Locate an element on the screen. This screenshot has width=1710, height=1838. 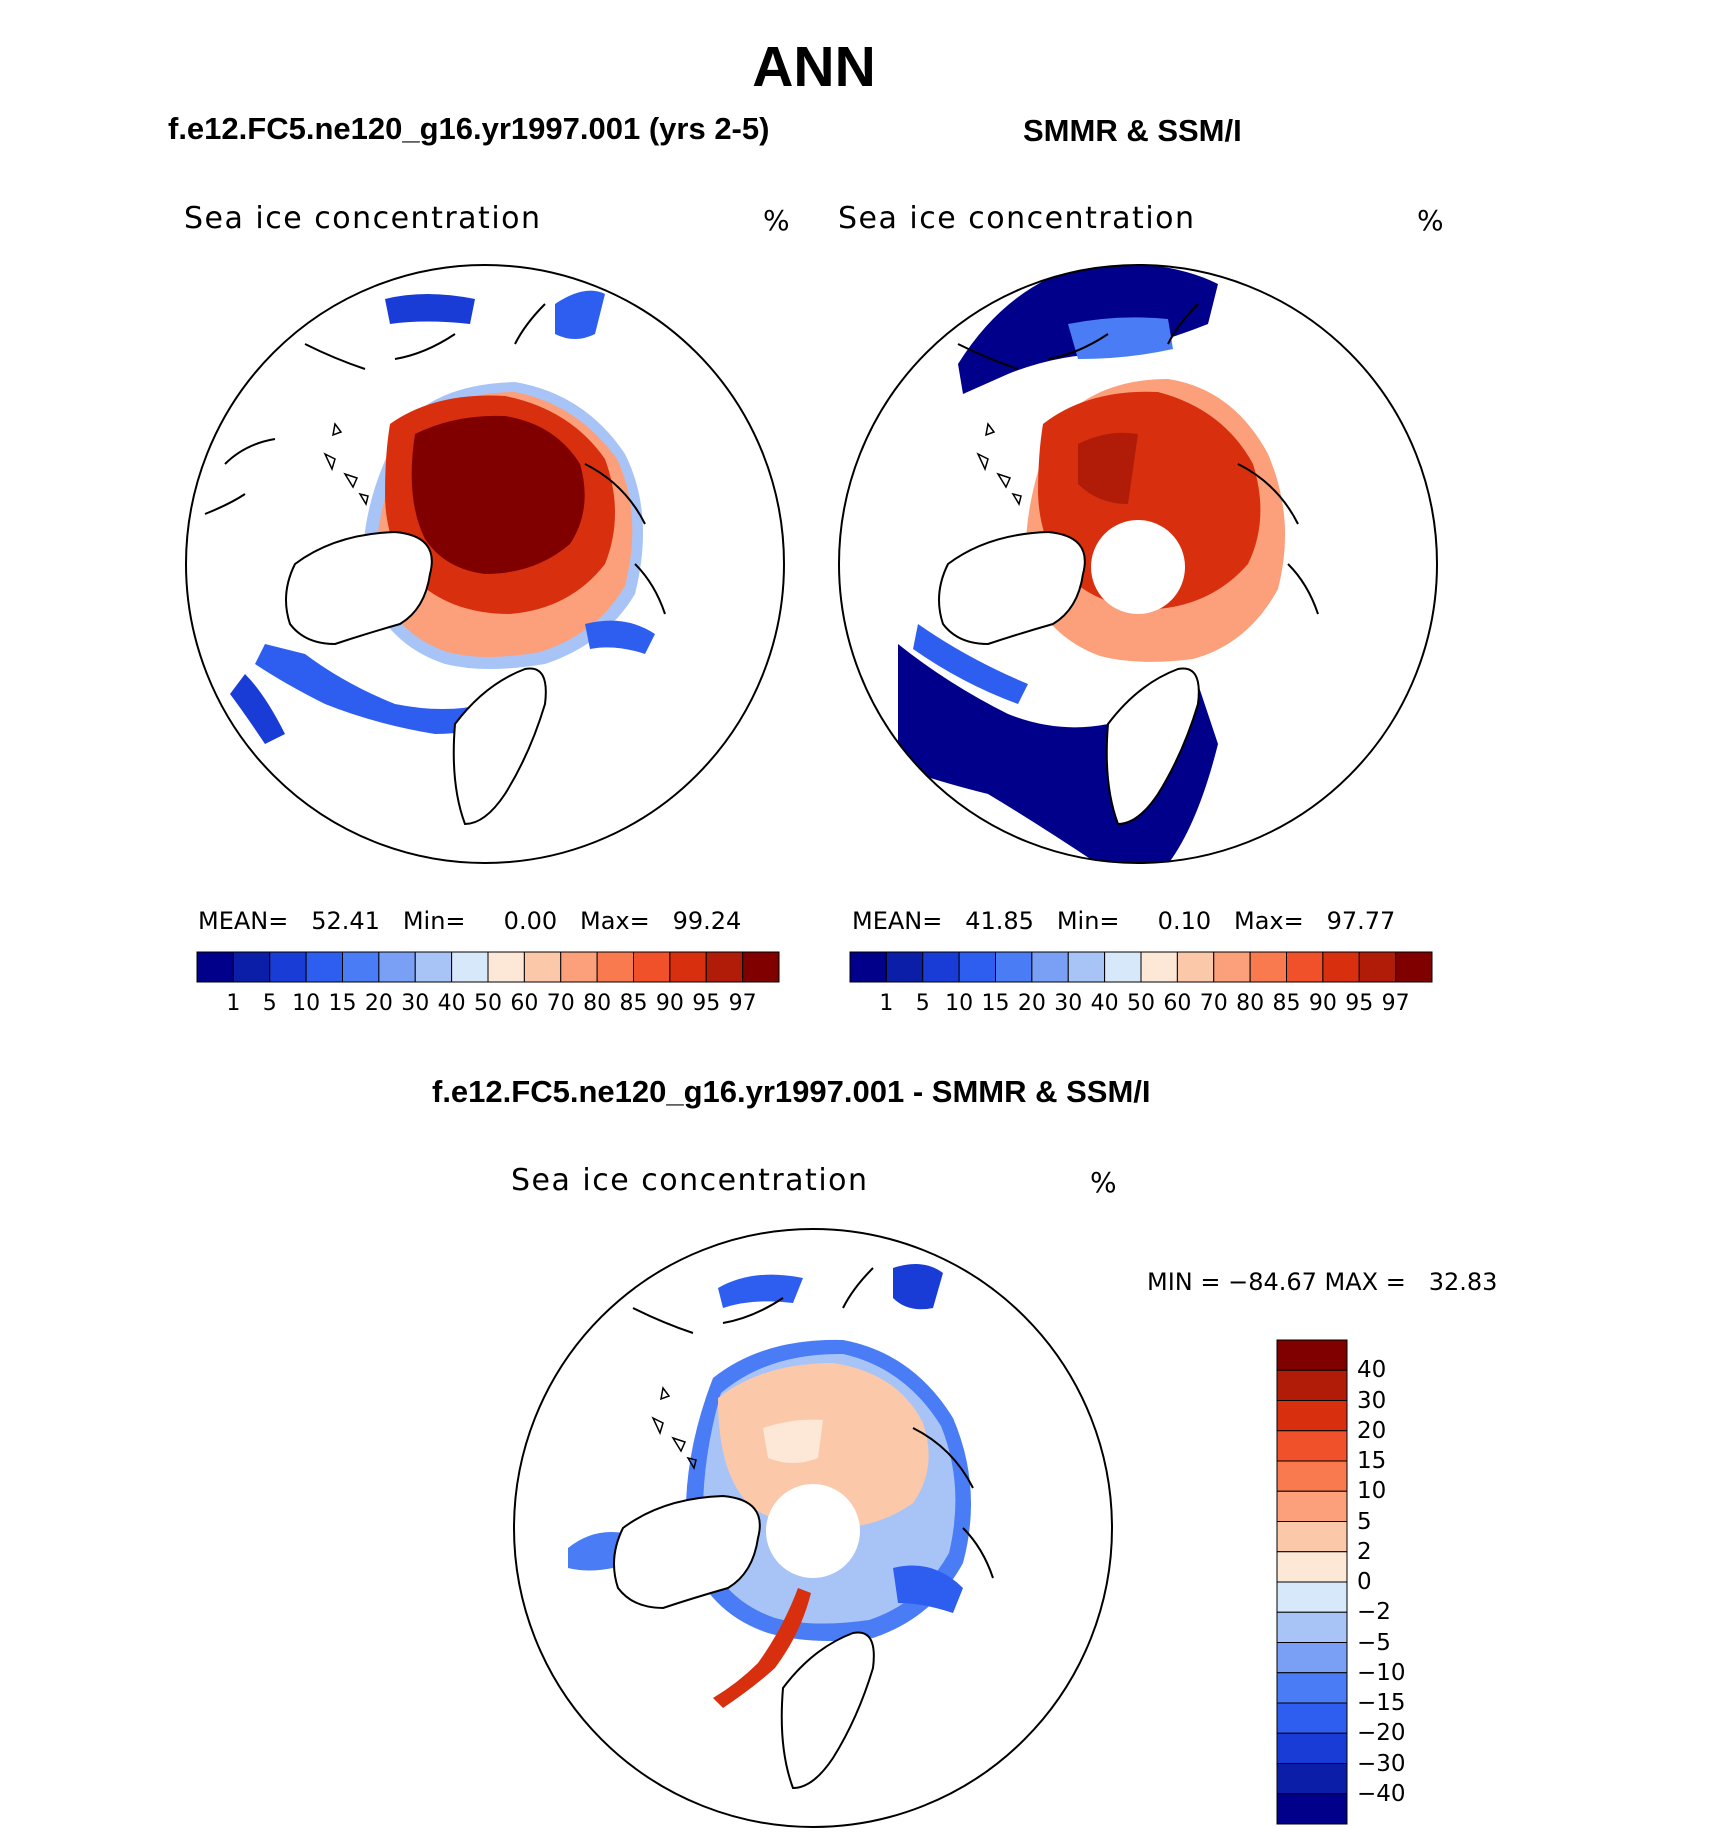
ice-atlantic-edge is located at coordinates (970, 664).